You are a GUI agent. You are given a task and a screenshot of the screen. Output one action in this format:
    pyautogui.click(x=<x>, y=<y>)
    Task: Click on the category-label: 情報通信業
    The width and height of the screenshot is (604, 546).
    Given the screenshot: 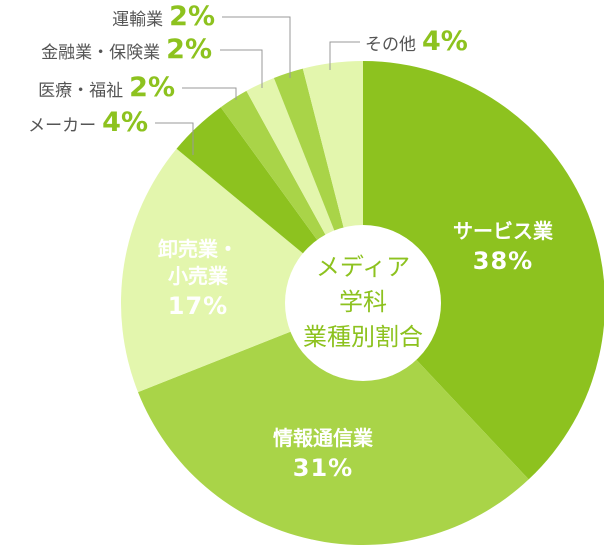 What is the action you would take?
    pyautogui.click(x=323, y=438)
    